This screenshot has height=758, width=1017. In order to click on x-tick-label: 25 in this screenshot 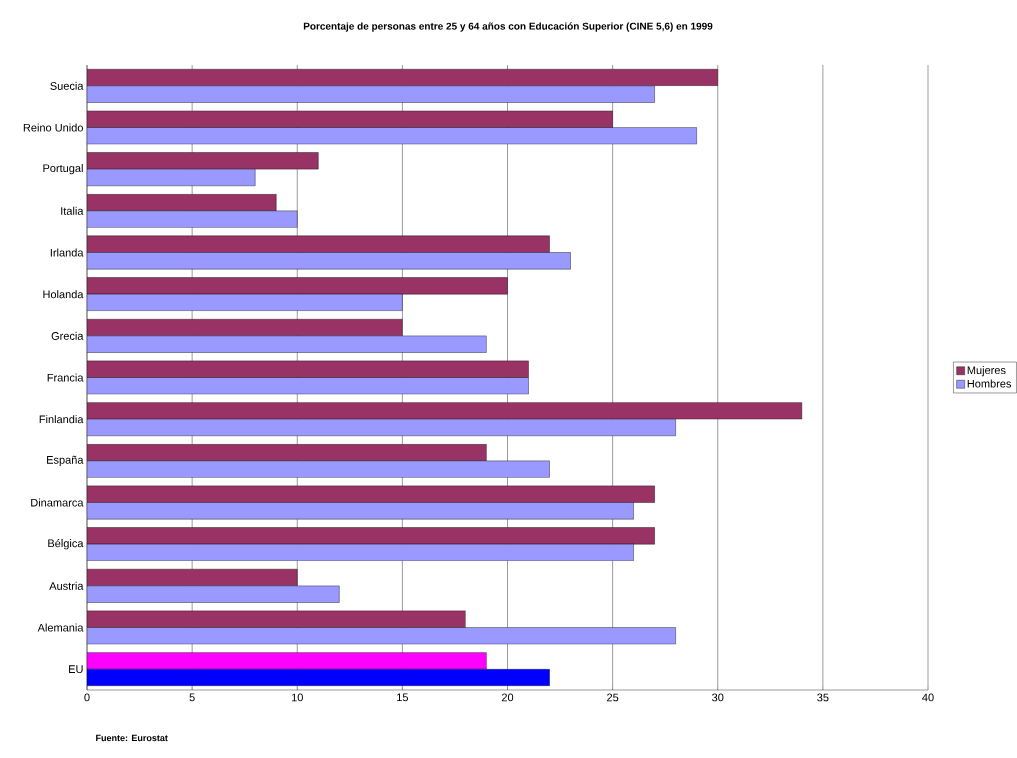, I will do `click(613, 697)`.